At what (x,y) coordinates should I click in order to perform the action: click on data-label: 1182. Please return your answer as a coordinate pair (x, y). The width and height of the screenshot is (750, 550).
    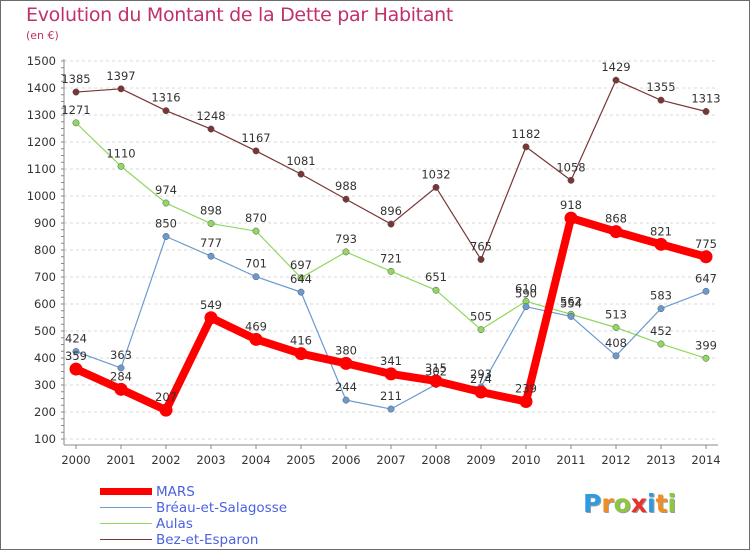
    Looking at the image, I should click on (525, 134).